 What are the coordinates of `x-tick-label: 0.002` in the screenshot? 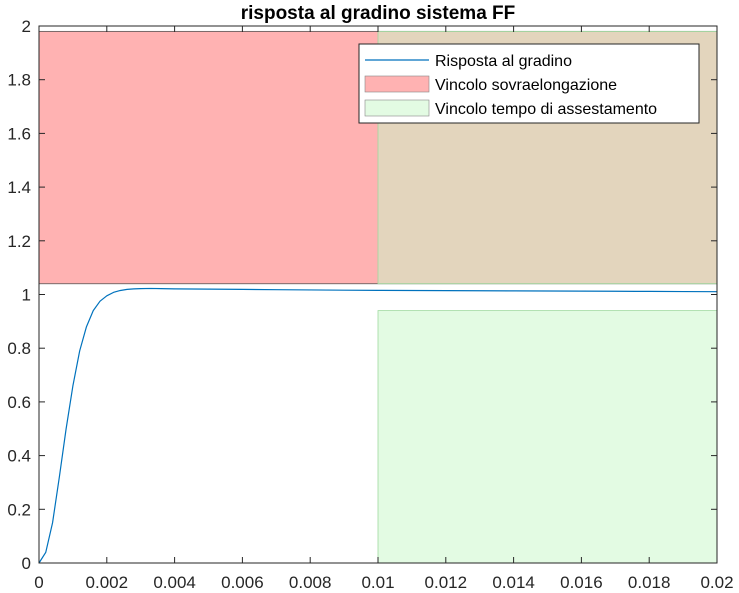 It's located at (107, 582).